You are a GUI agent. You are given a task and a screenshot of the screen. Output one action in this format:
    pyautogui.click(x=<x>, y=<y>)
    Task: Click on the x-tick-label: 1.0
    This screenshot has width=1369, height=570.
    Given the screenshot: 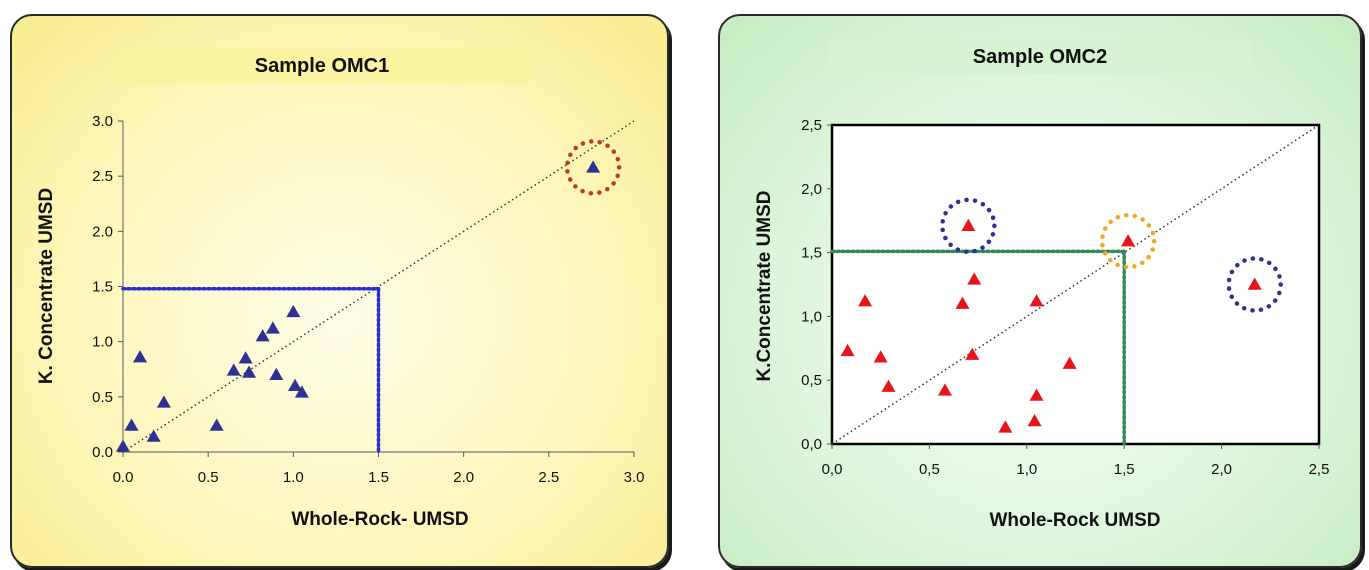 What is the action you would take?
    pyautogui.click(x=293, y=477)
    